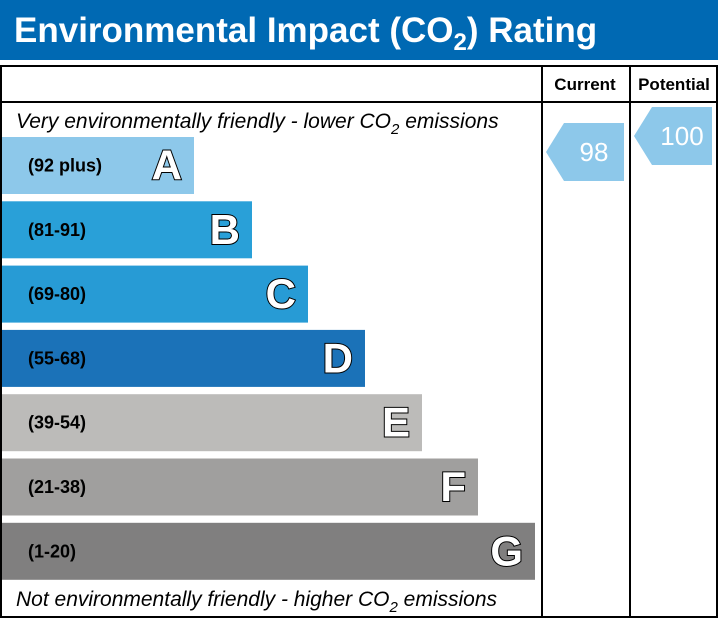 Image resolution: width=718 pixels, height=624 pixels. I want to click on potential-rating-value: 100, so click(681, 136).